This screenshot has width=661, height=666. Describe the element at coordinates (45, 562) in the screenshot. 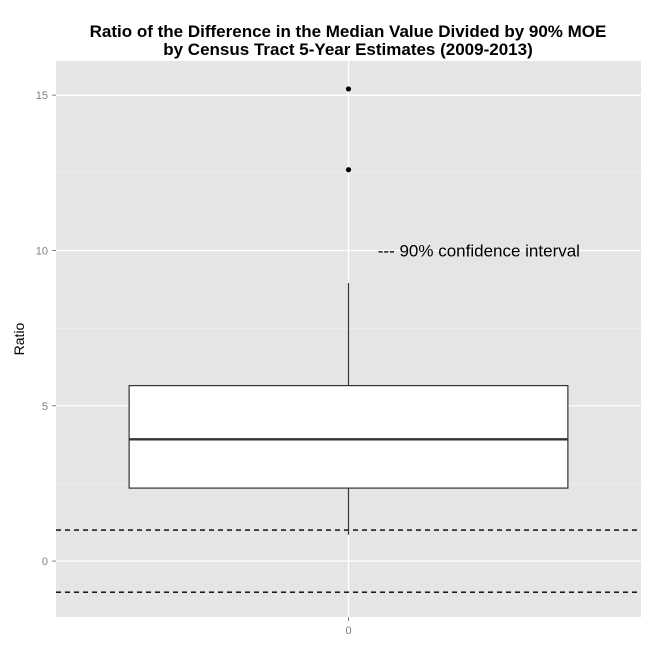

I see `y-tick-label: 0` at that location.